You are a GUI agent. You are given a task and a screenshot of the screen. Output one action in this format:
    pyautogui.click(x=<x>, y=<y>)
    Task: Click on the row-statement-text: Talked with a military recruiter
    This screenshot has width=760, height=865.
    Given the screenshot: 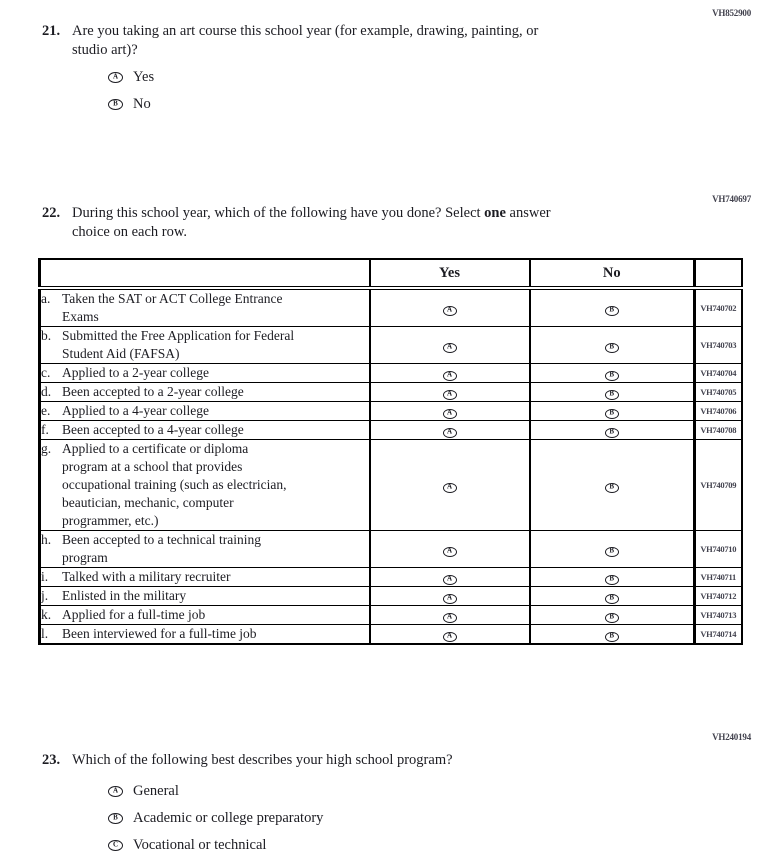 What is the action you would take?
    pyautogui.click(x=146, y=576)
    